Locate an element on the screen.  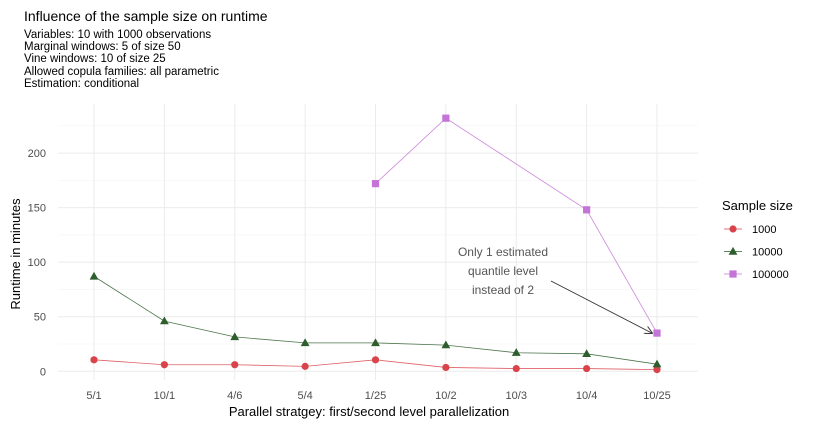
subtitle-line: Variables: 10 with 1000 observations is located at coordinates (118, 35).